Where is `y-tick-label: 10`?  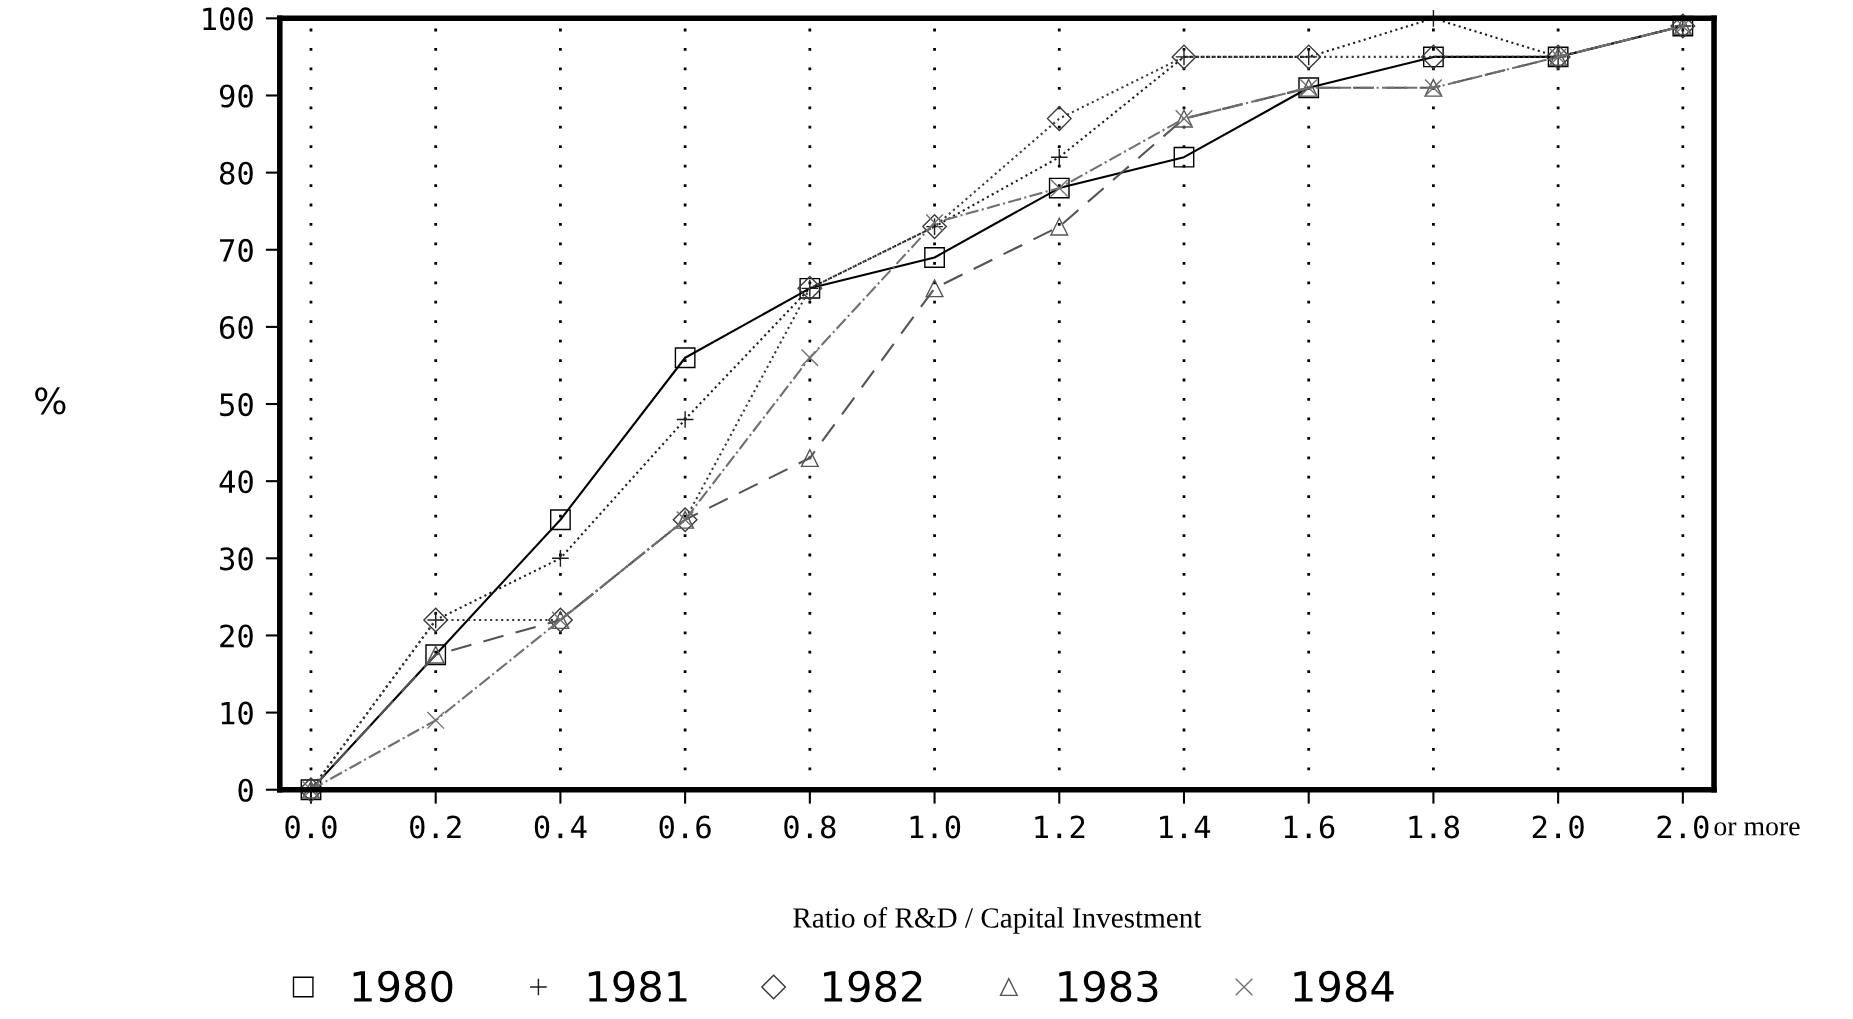
y-tick-label: 10 is located at coordinates (237, 713).